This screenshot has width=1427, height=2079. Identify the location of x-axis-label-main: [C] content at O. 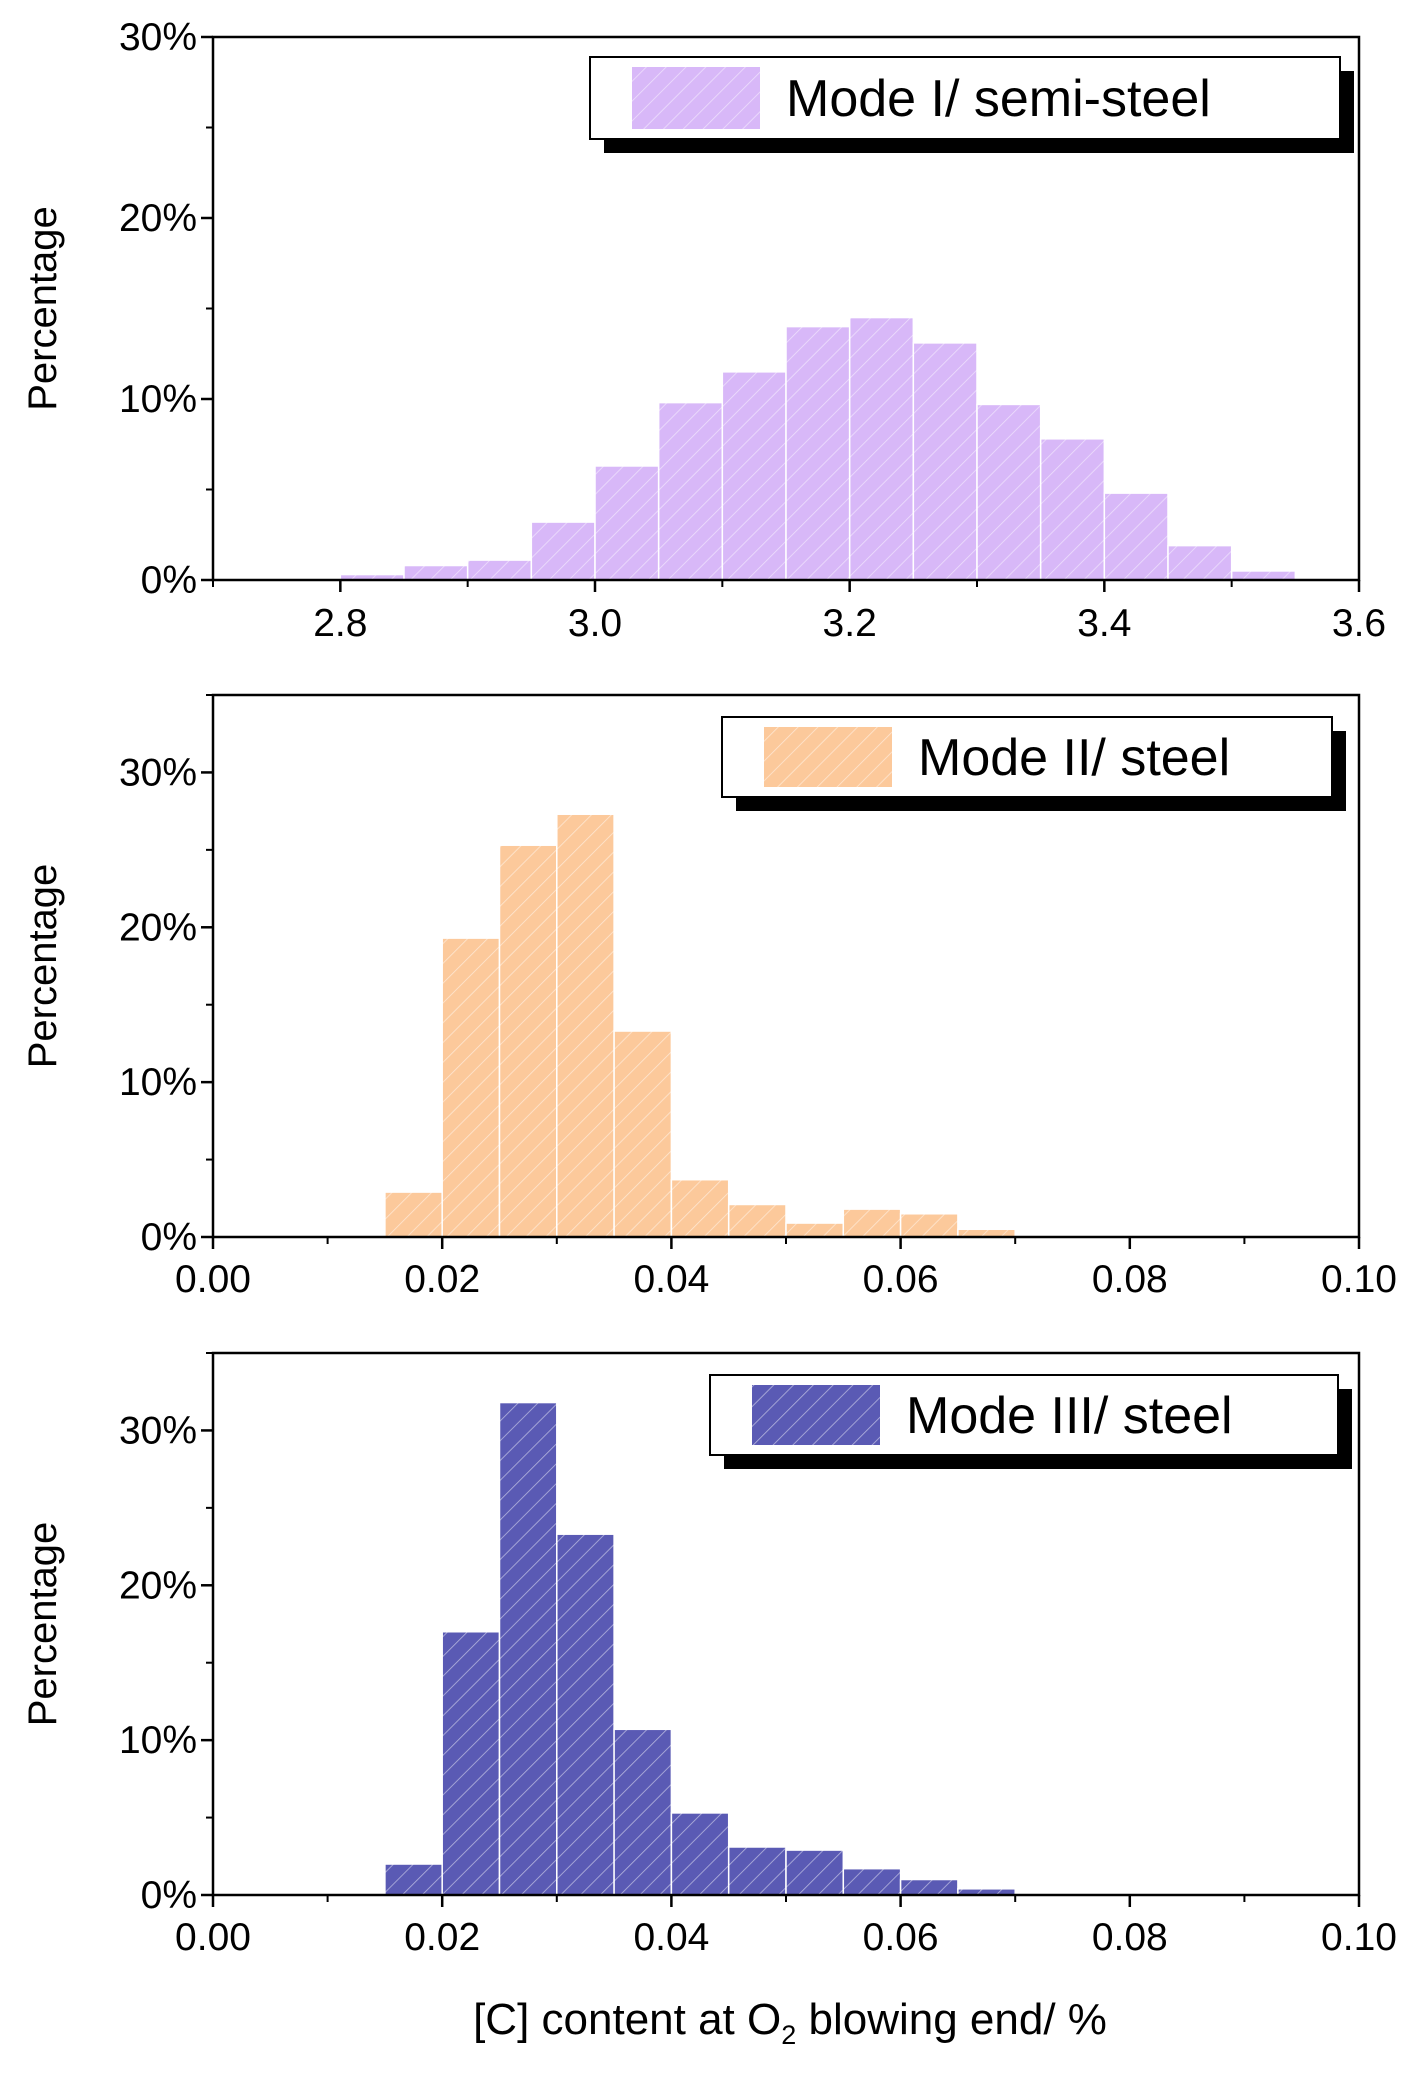
(627, 2019).